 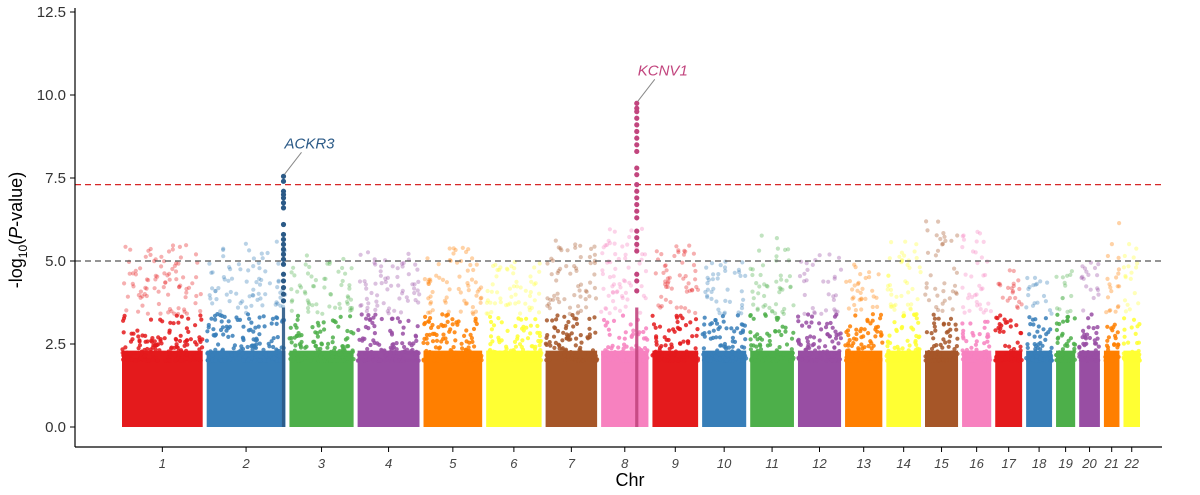 I want to click on chr-19-dense-band, so click(x=1066, y=388).